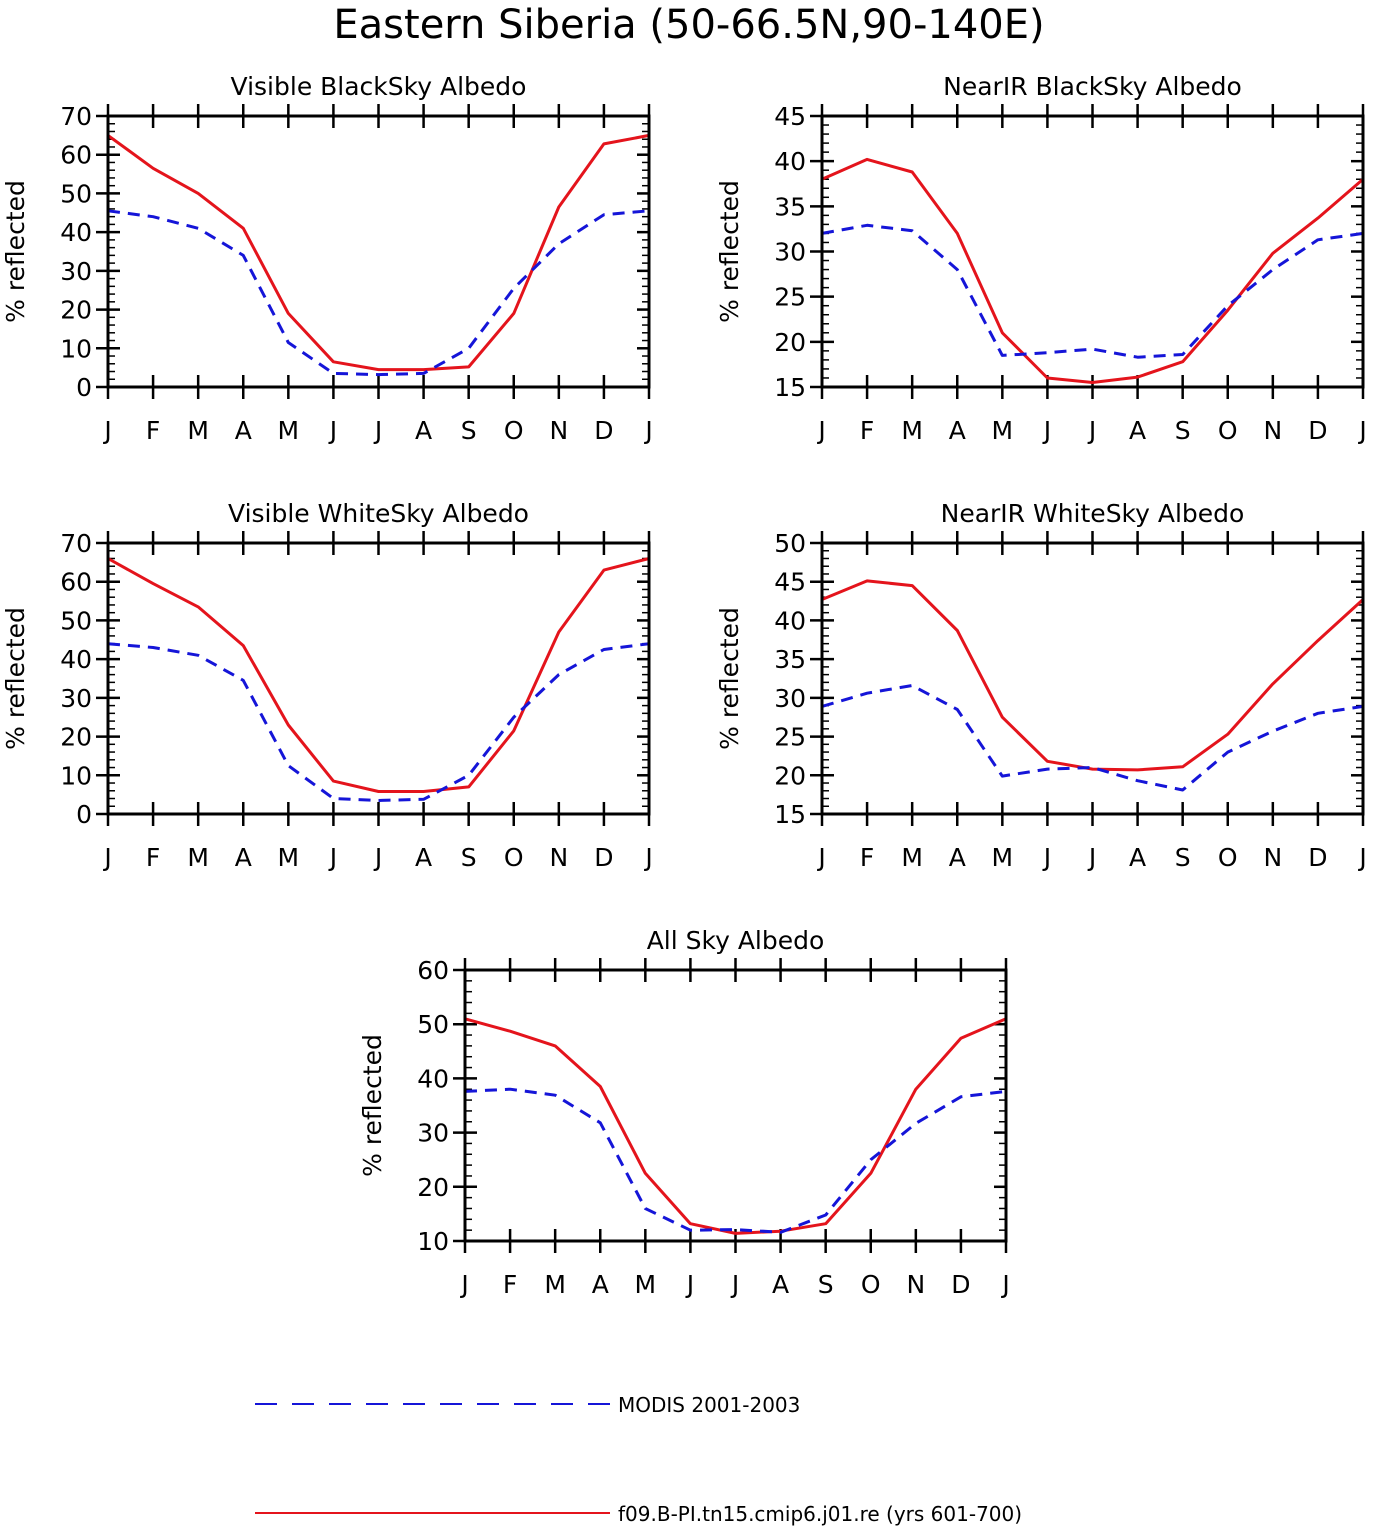  What do you see at coordinates (378, 513) in the screenshot?
I see `panel-title: Visible WhiteSky Albedo` at bounding box center [378, 513].